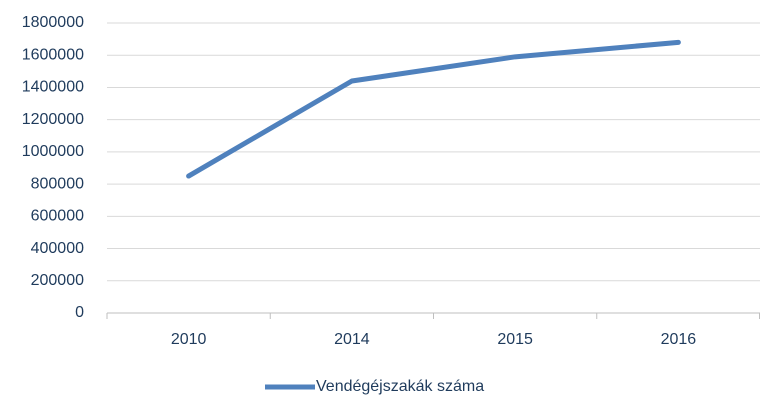 The image size is (761, 403). I want to click on y-tick-label: 1200000, so click(53, 119).